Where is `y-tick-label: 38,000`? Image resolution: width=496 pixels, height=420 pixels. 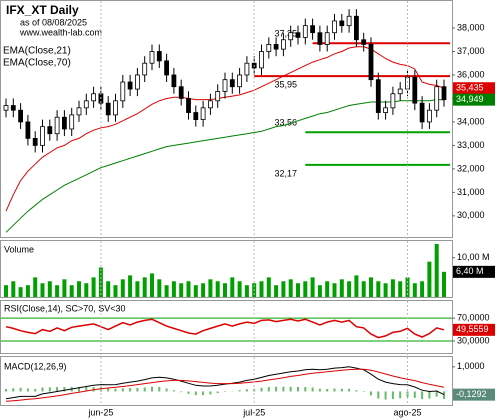 y-tick-label: 38,000 is located at coordinates (471, 27).